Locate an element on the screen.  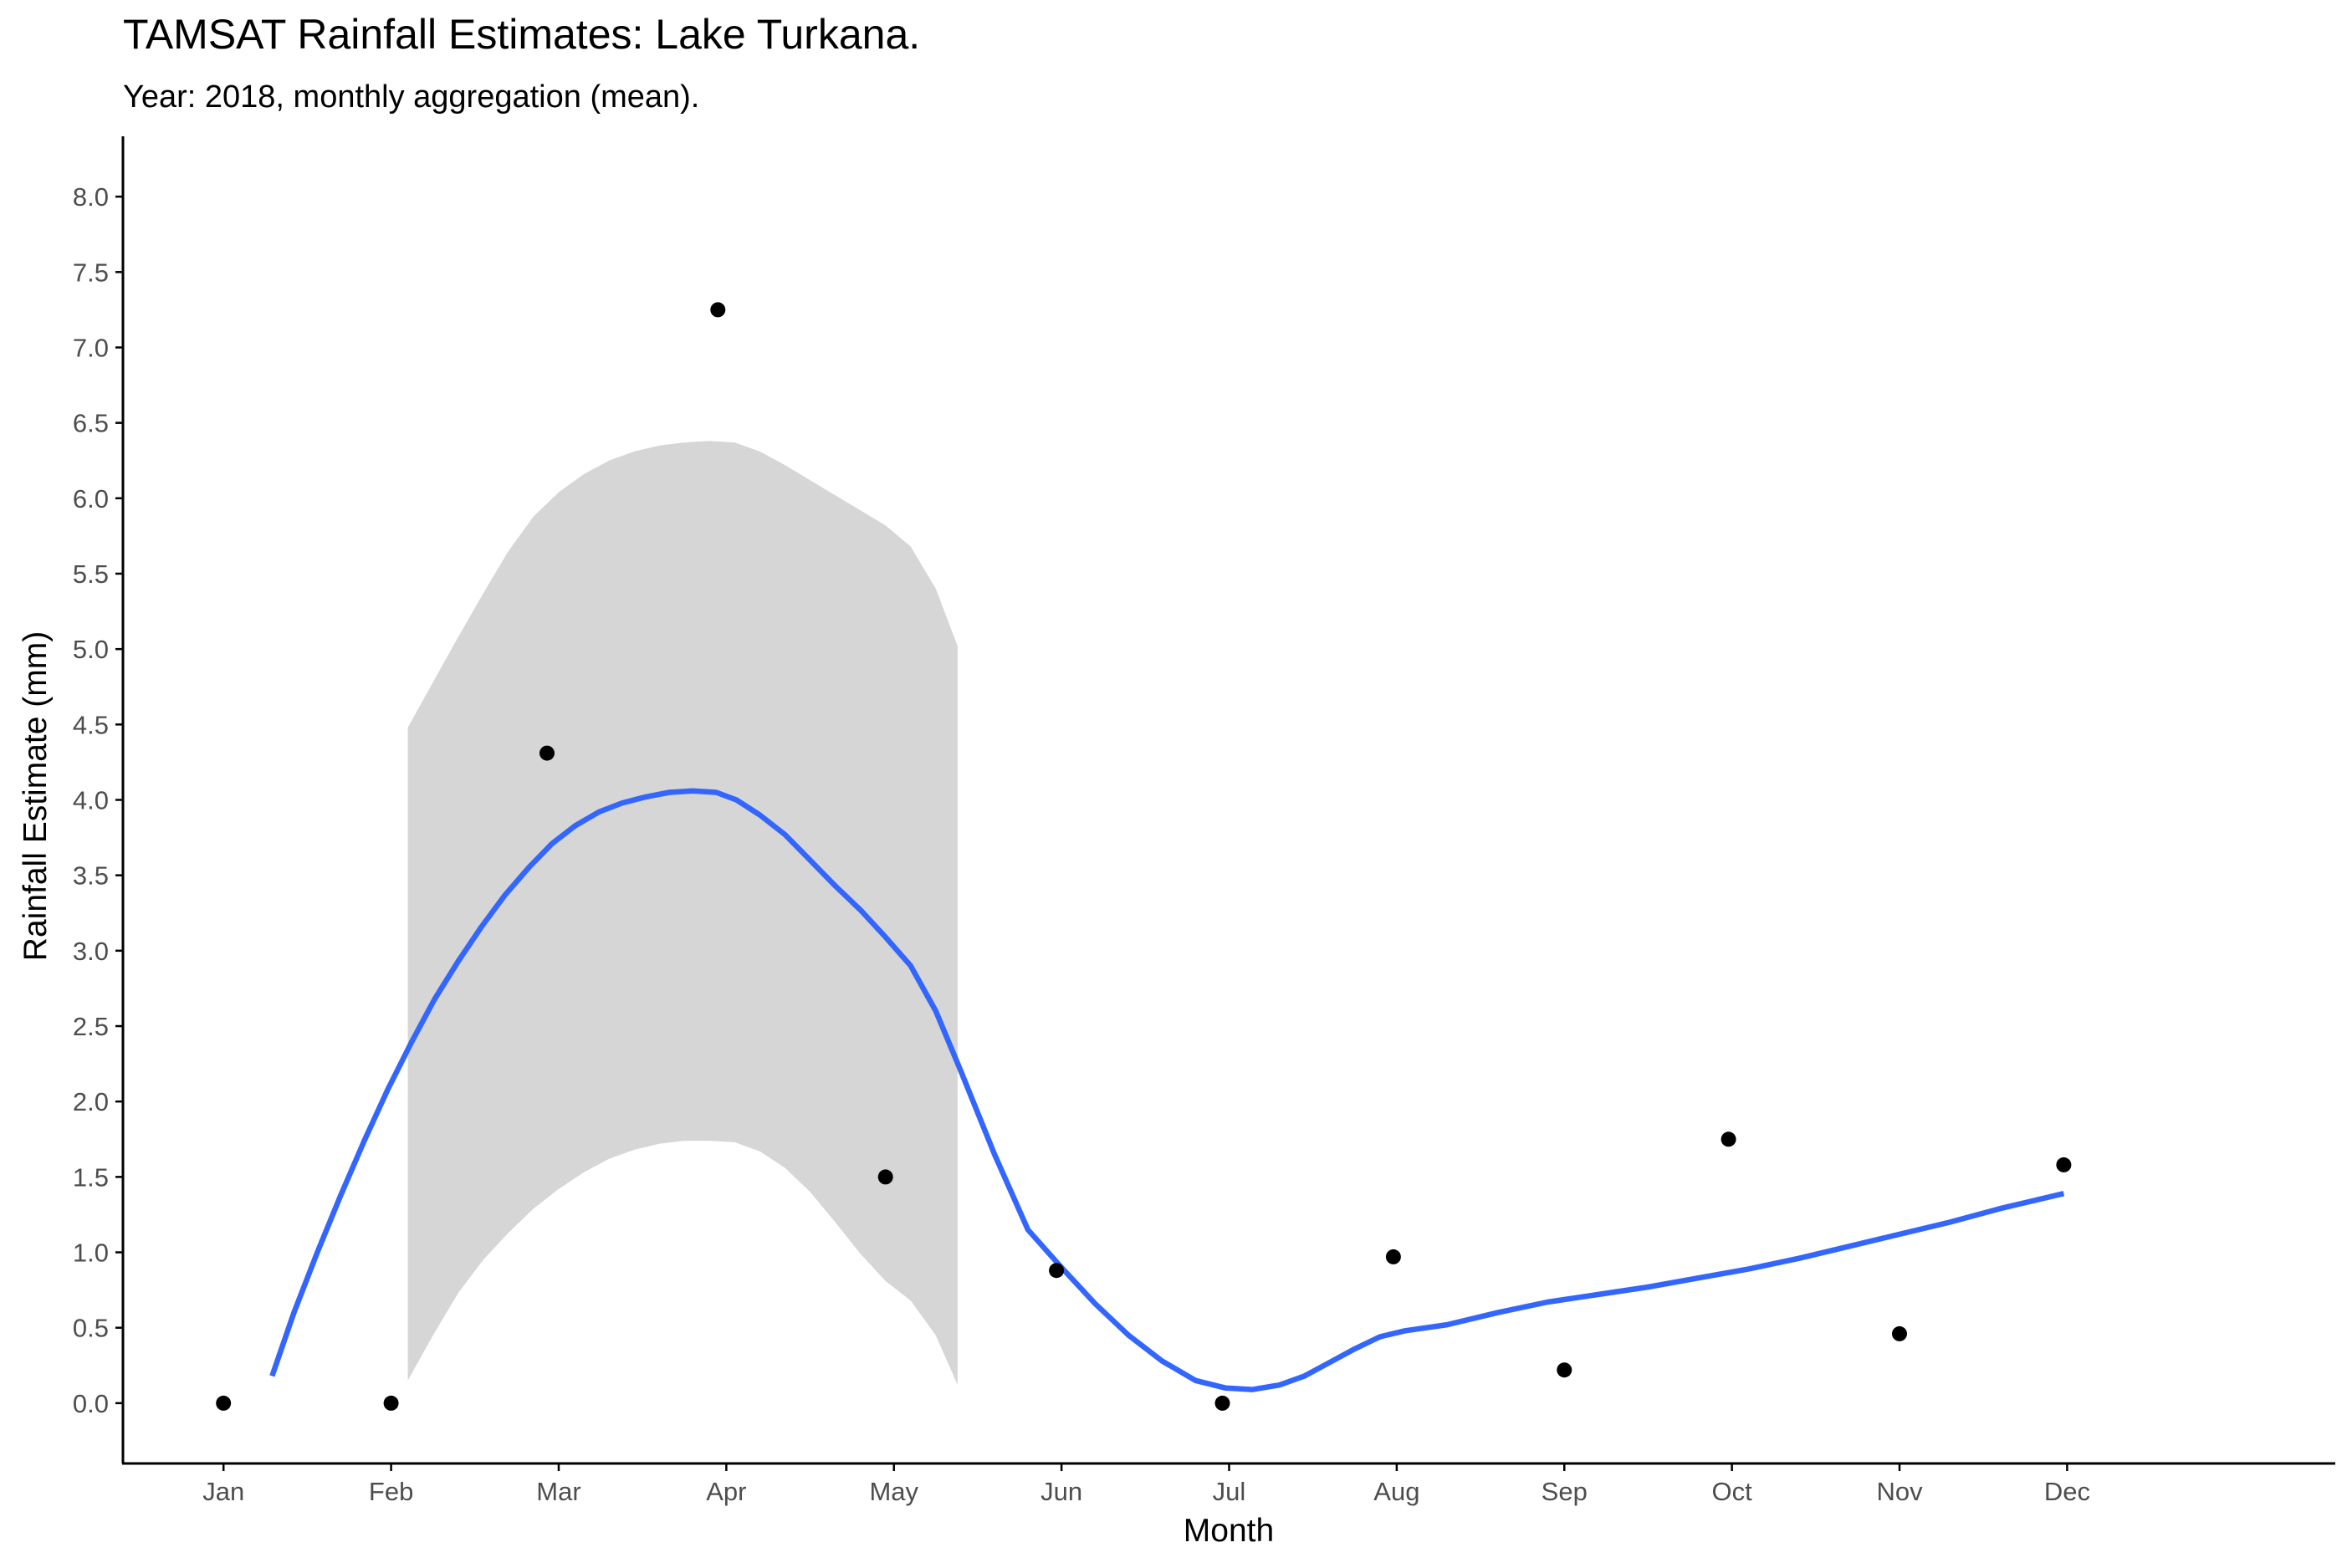
y-tick-label: 6.5 is located at coordinates (91, 423).